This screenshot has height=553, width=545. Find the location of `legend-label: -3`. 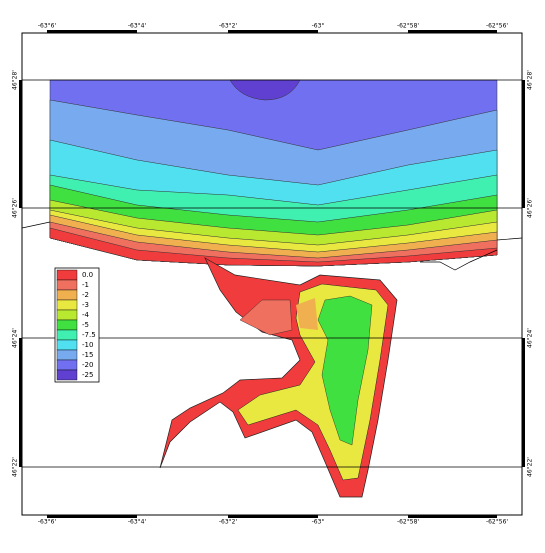

legend-label: -3 is located at coordinates (85, 305).